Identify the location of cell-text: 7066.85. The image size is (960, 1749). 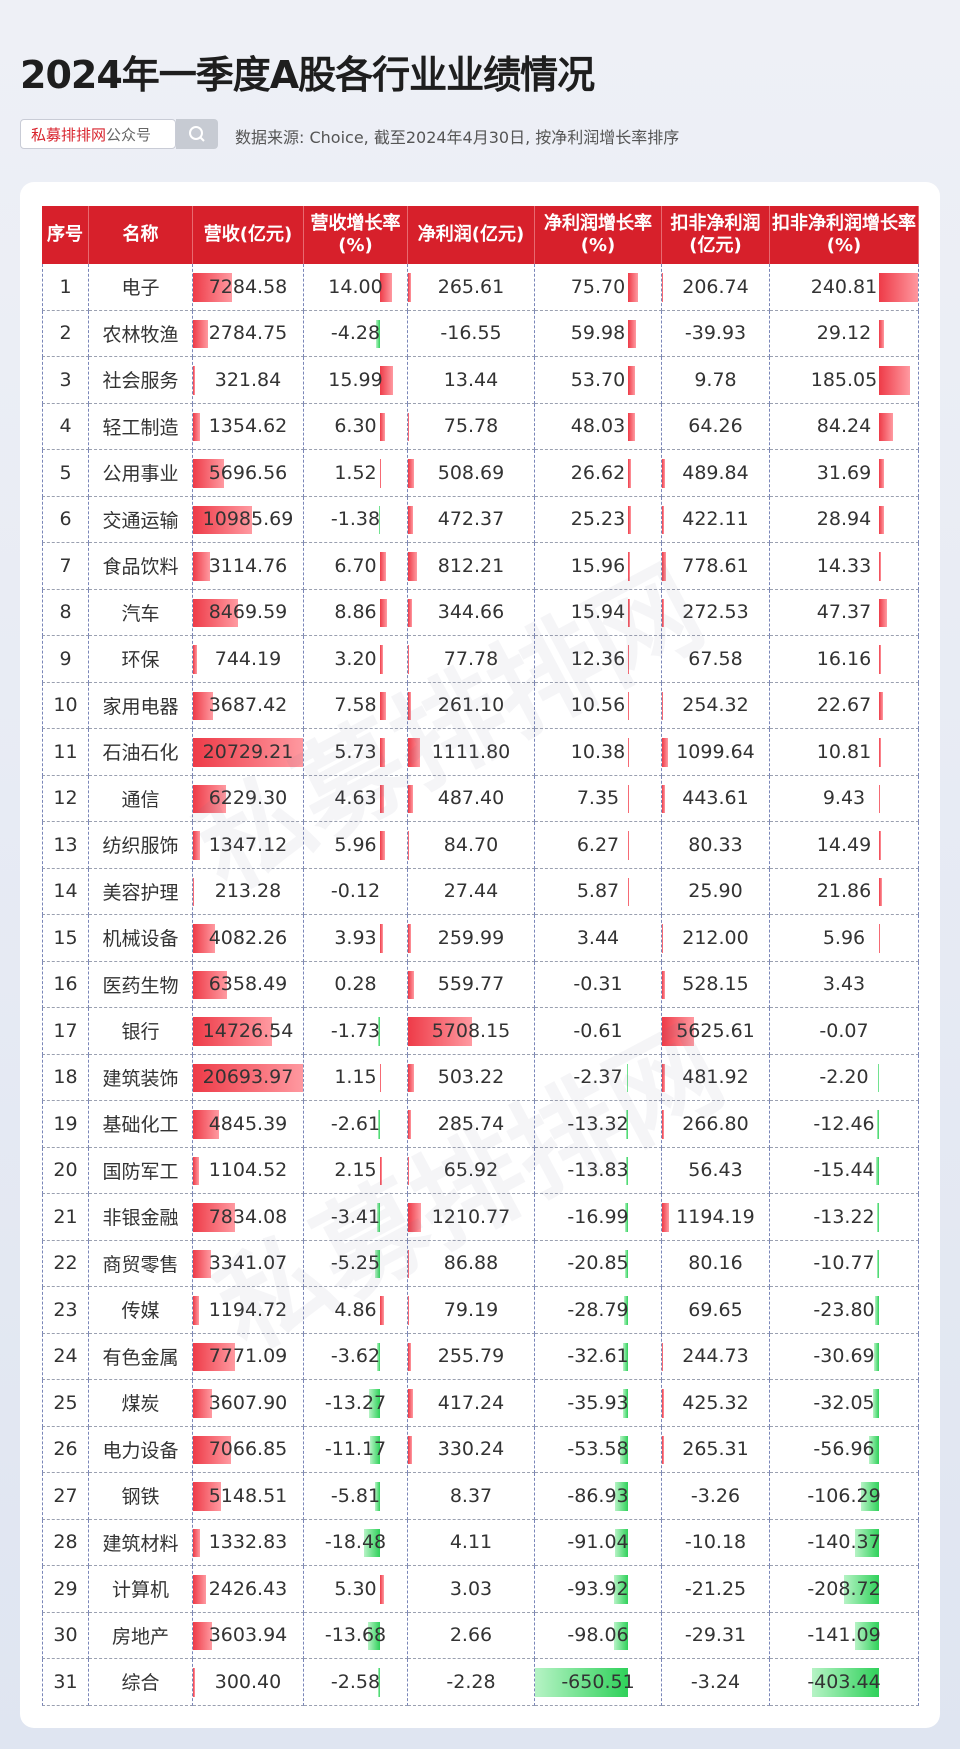
(248, 1449).